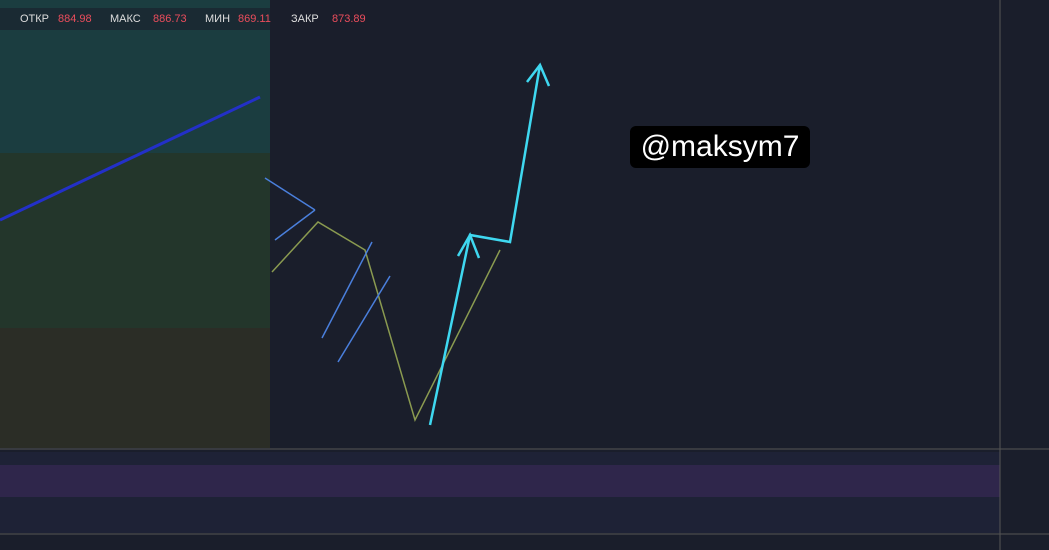 Image resolution: width=1049 pixels, height=550 pixels. Describe the element at coordinates (135, 388) in the screenshot. I see `fib-zone-low` at that location.